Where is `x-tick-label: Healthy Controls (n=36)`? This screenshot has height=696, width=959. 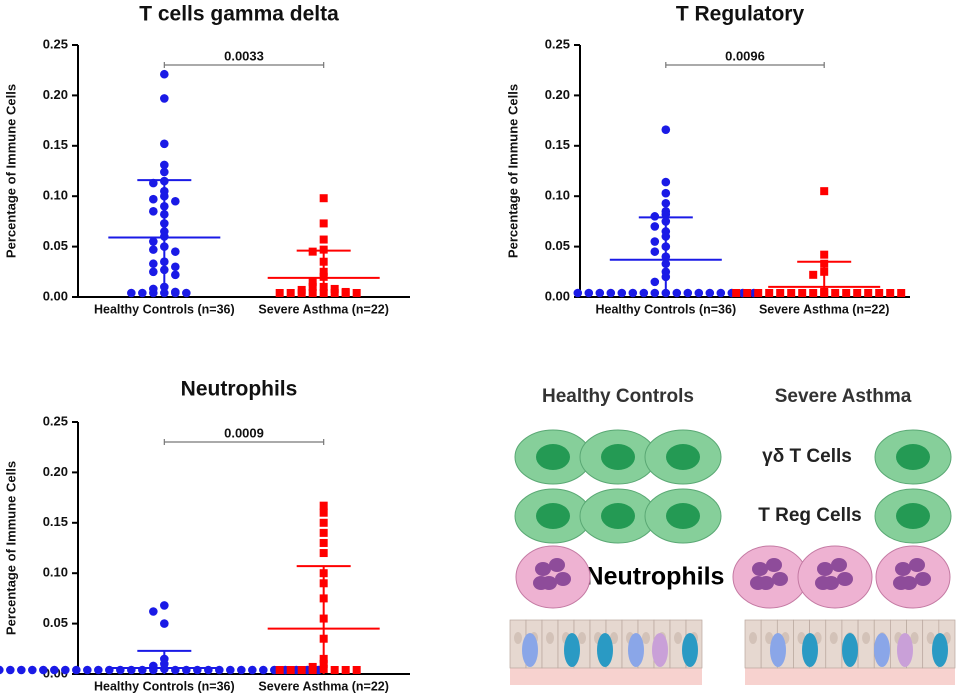
x-tick-label: Healthy Controls (n=36) is located at coordinates (665, 309).